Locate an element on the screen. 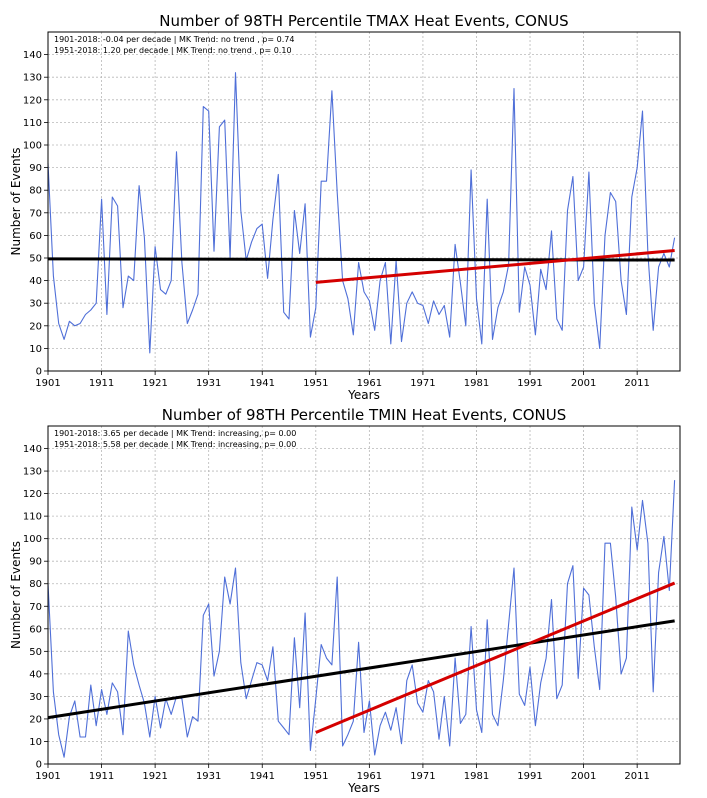 This screenshot has width=707, height=798. trend-line-1901 is located at coordinates (361, 669).